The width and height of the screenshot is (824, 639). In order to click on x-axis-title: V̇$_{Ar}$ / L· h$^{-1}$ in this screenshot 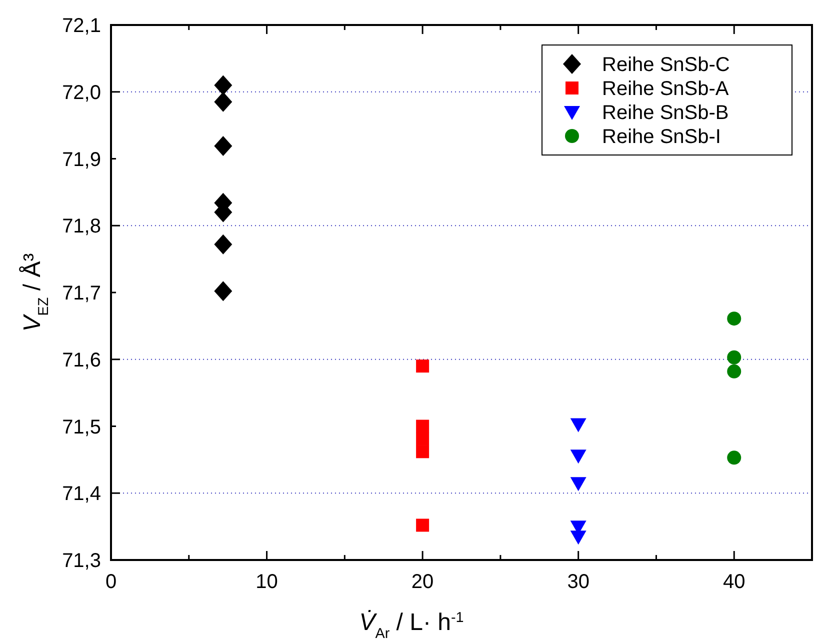, I will do `click(411, 624)`.